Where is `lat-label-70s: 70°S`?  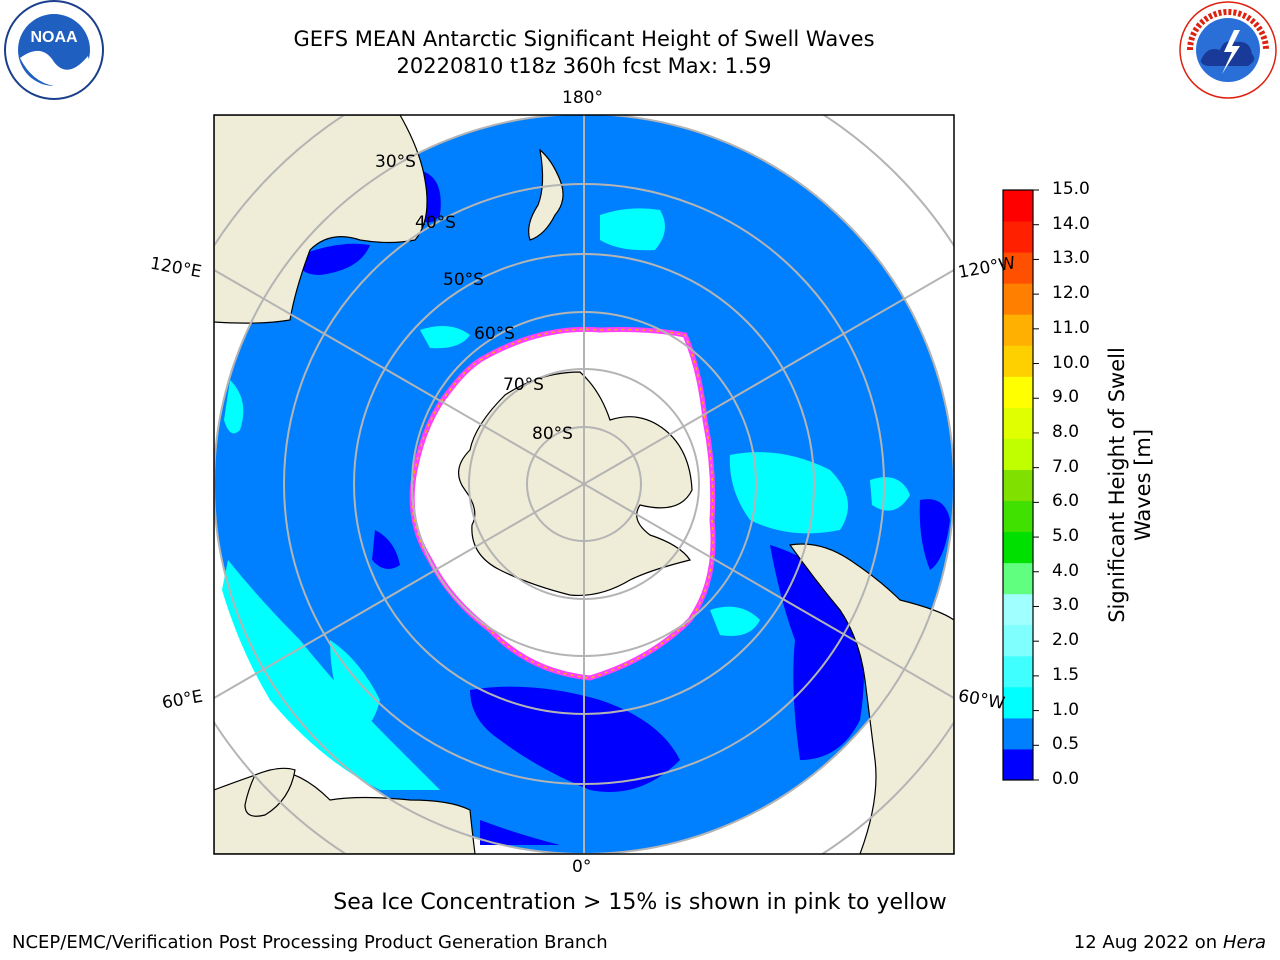
lat-label-70s: 70°S is located at coordinates (523, 385).